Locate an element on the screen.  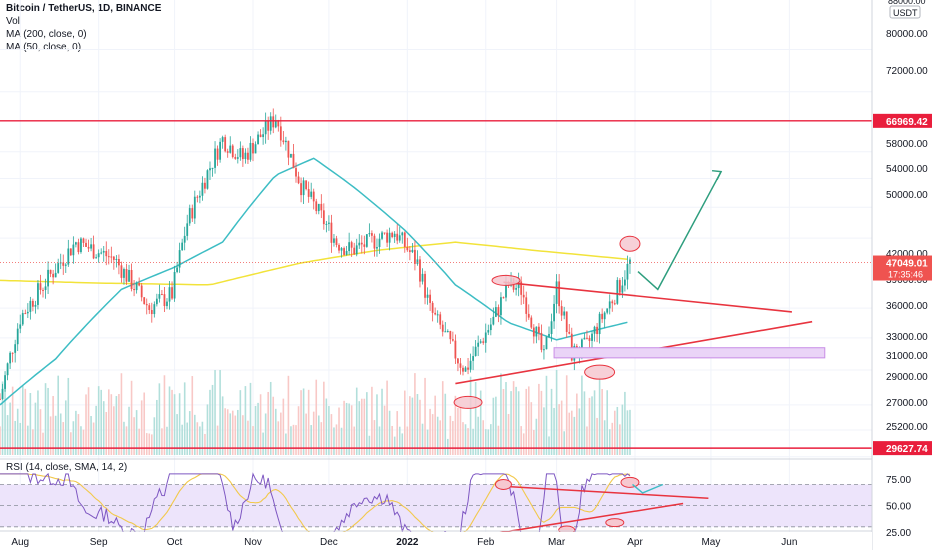
volume-bars is located at coordinates (315, 412).